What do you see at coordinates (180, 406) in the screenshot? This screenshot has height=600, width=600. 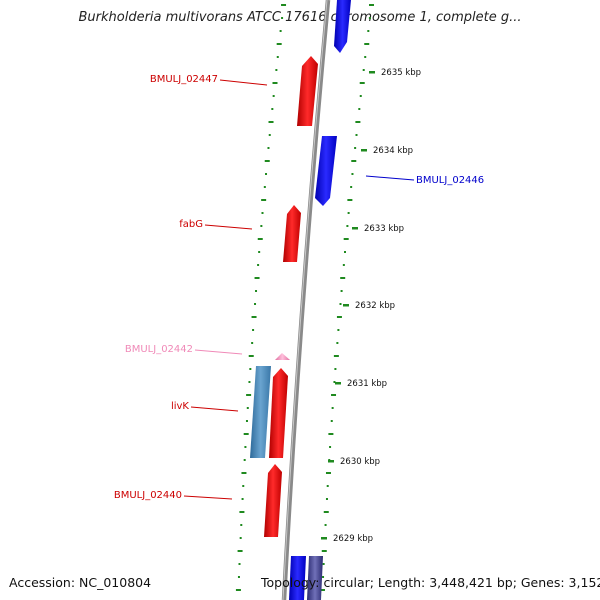 I see `gene-label: livK` at bounding box center [180, 406].